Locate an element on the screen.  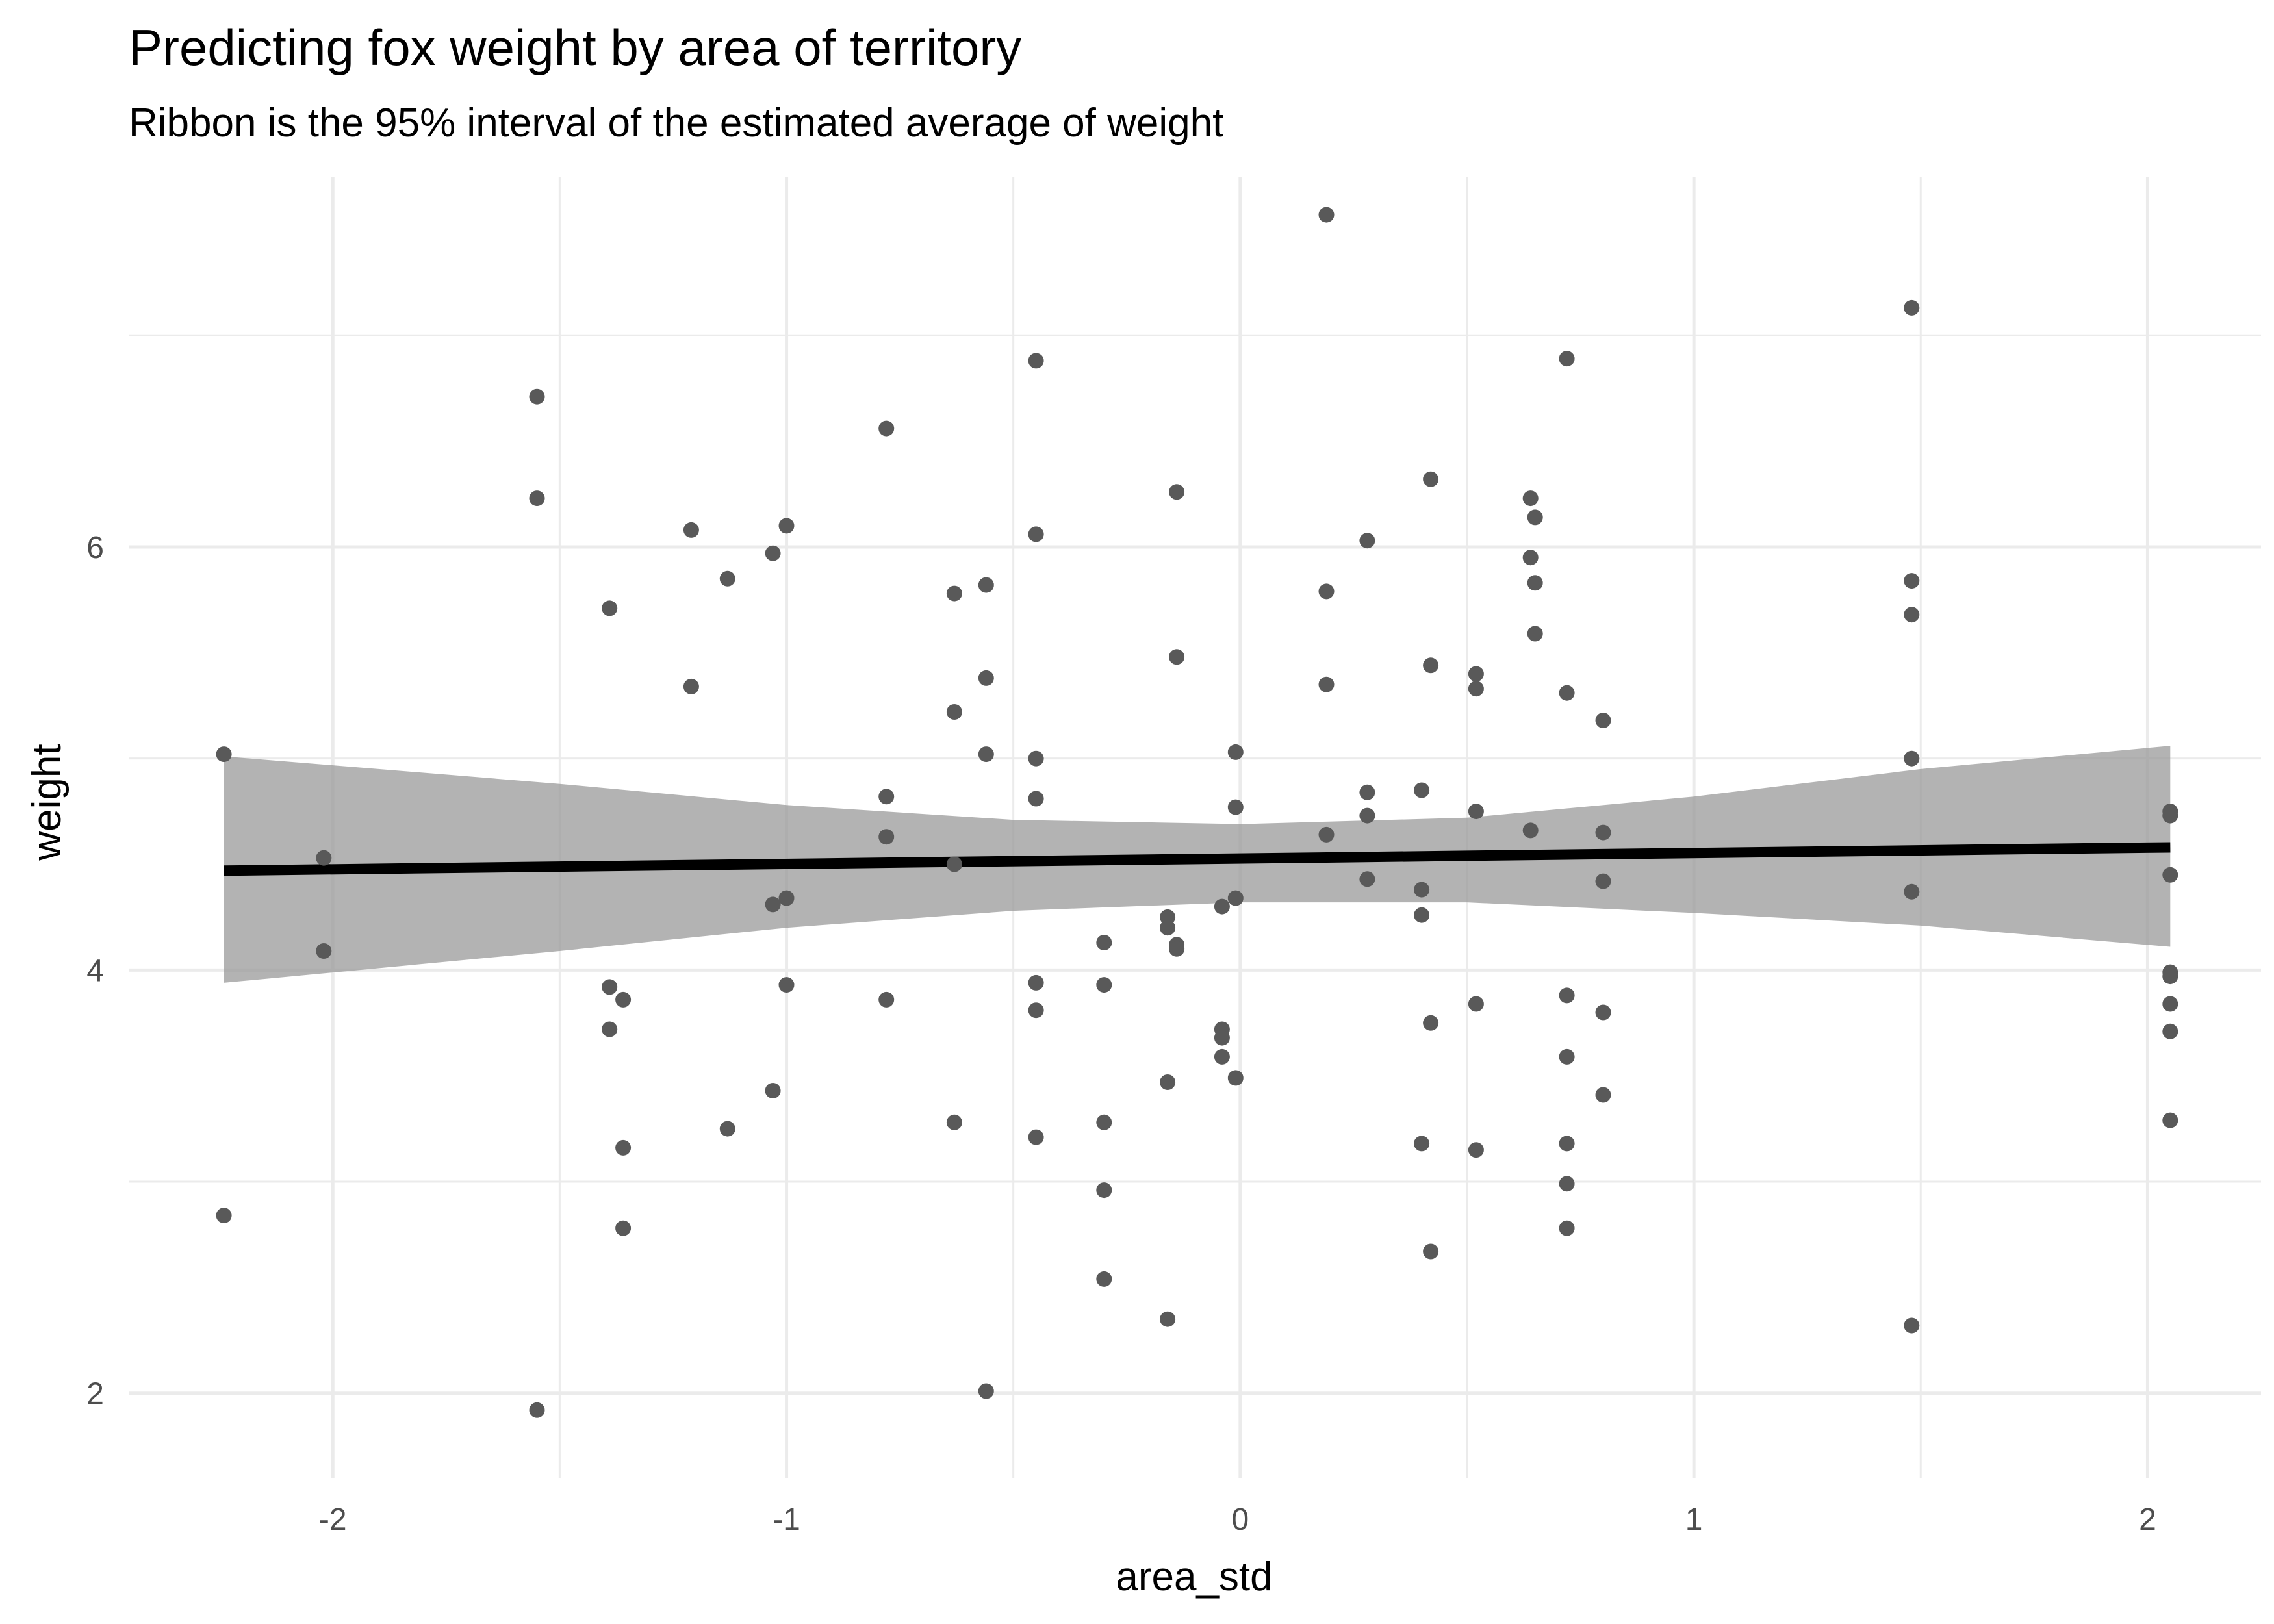
y-tick-label: 4 is located at coordinates (95, 971).